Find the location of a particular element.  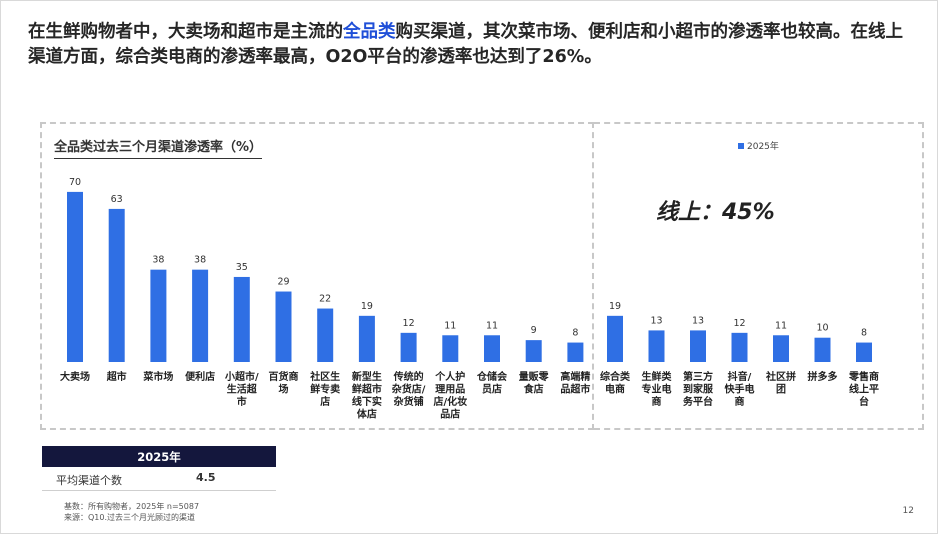

bar-value-label: 63 is located at coordinates (117, 199).